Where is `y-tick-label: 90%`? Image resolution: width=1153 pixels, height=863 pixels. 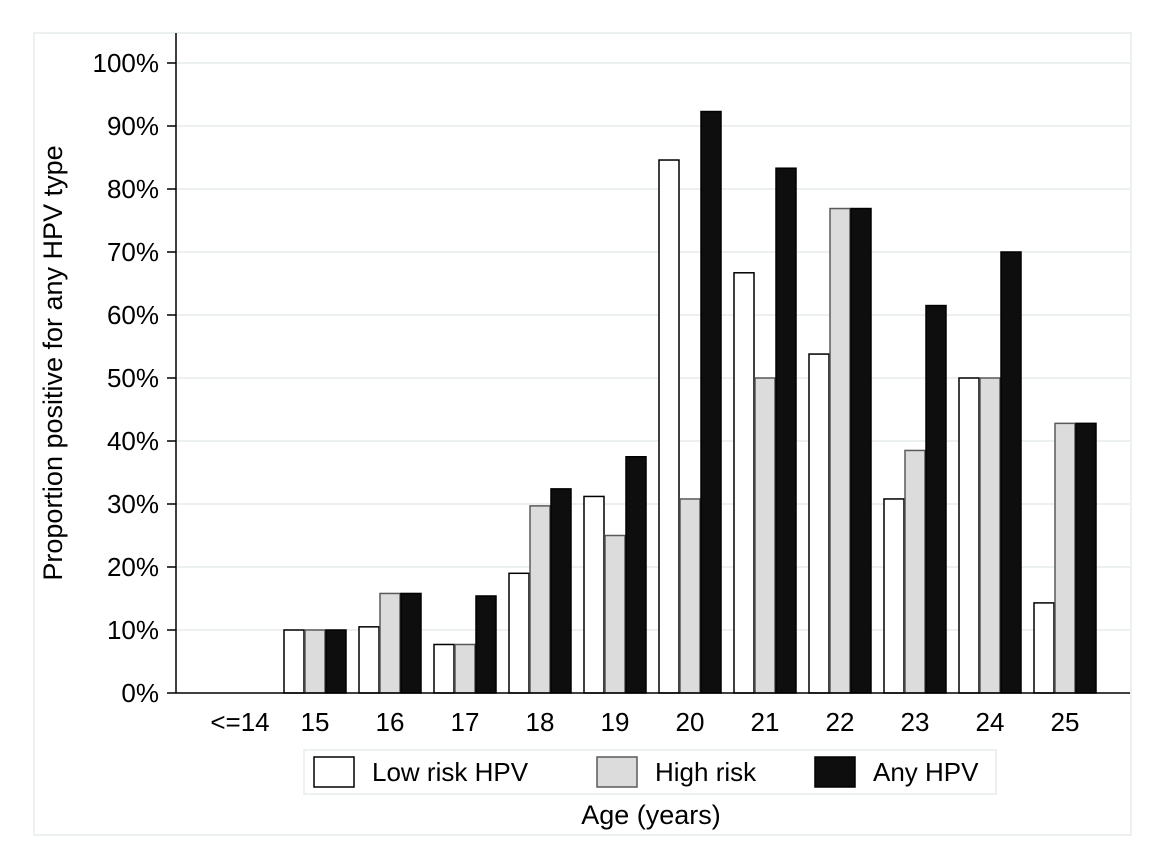
y-tick-label: 90% is located at coordinates (133, 126).